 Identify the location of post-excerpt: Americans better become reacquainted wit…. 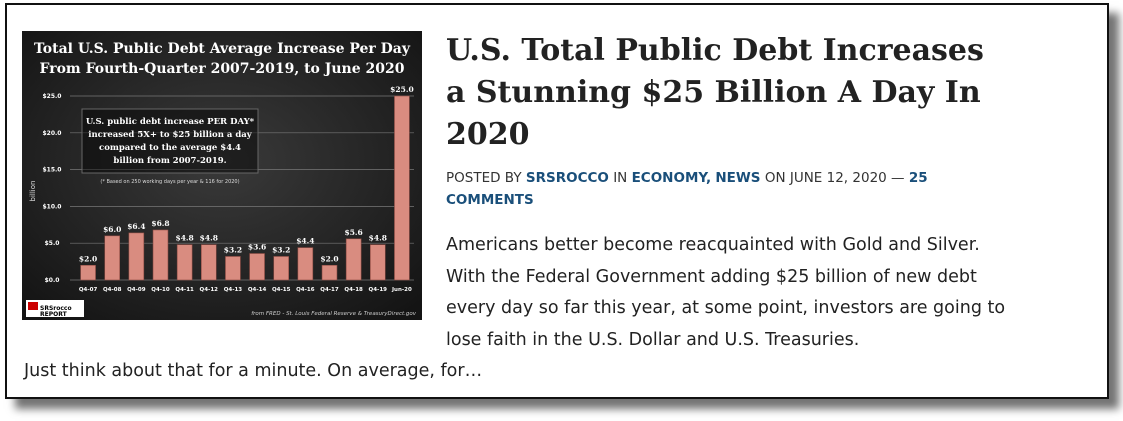
(726, 292).